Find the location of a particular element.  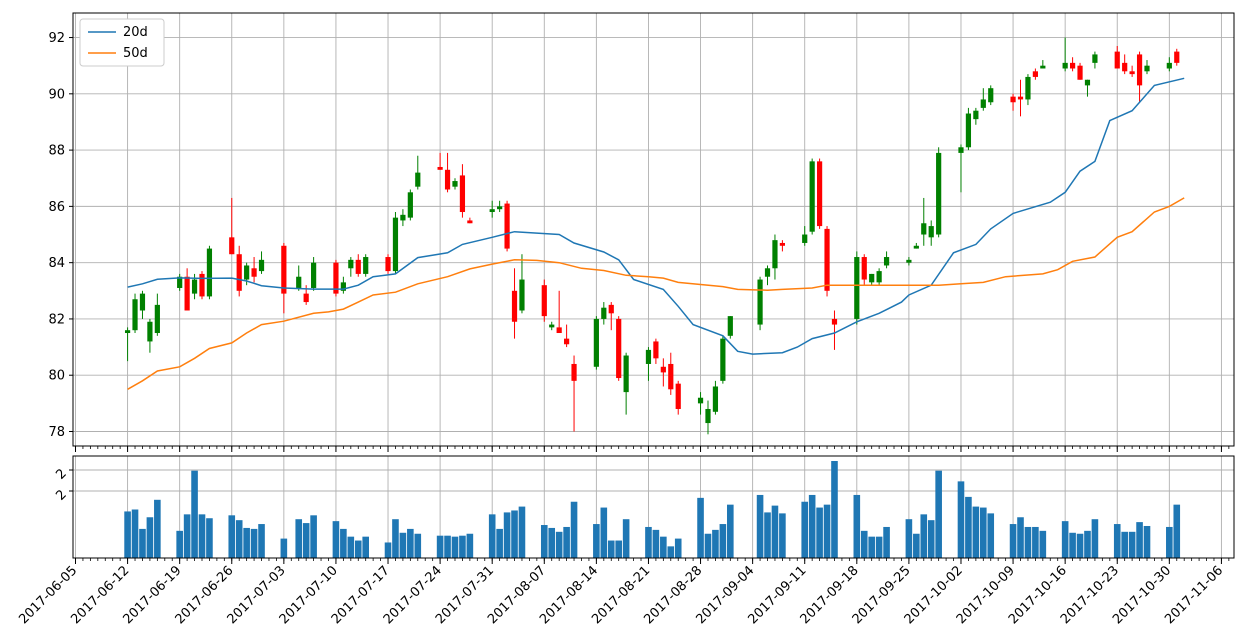

y-tick-label: 92 is located at coordinates (56, 38).